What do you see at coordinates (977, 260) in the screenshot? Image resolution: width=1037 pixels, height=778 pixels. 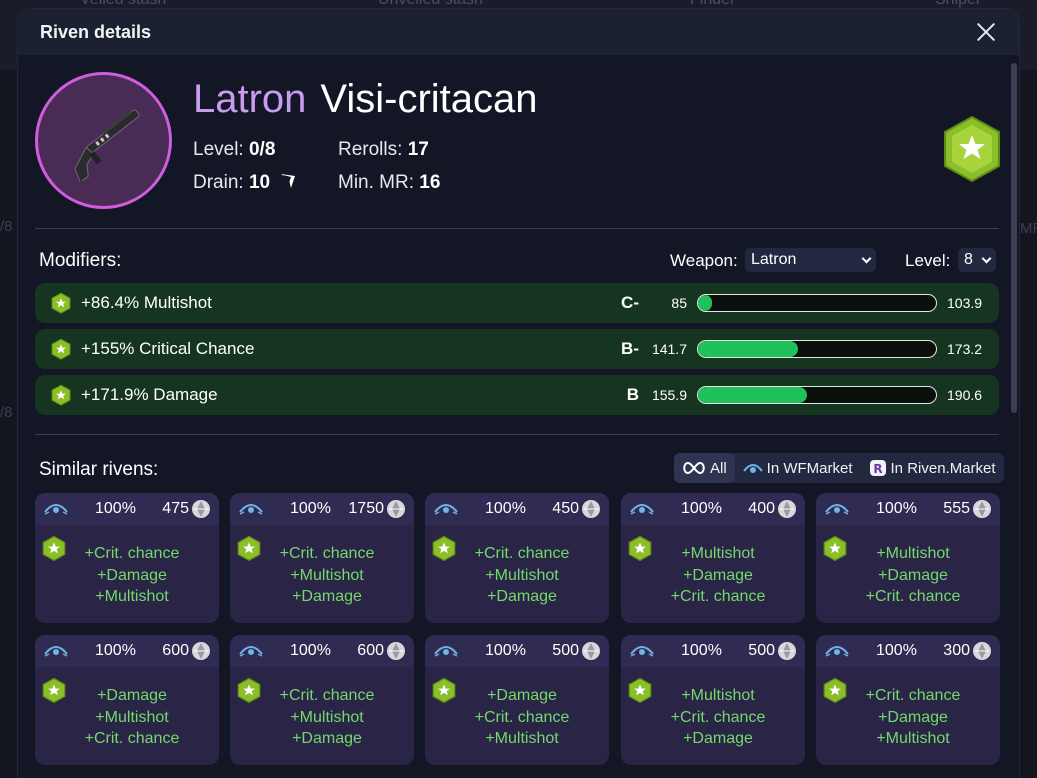 I see `level-select: 8` at bounding box center [977, 260].